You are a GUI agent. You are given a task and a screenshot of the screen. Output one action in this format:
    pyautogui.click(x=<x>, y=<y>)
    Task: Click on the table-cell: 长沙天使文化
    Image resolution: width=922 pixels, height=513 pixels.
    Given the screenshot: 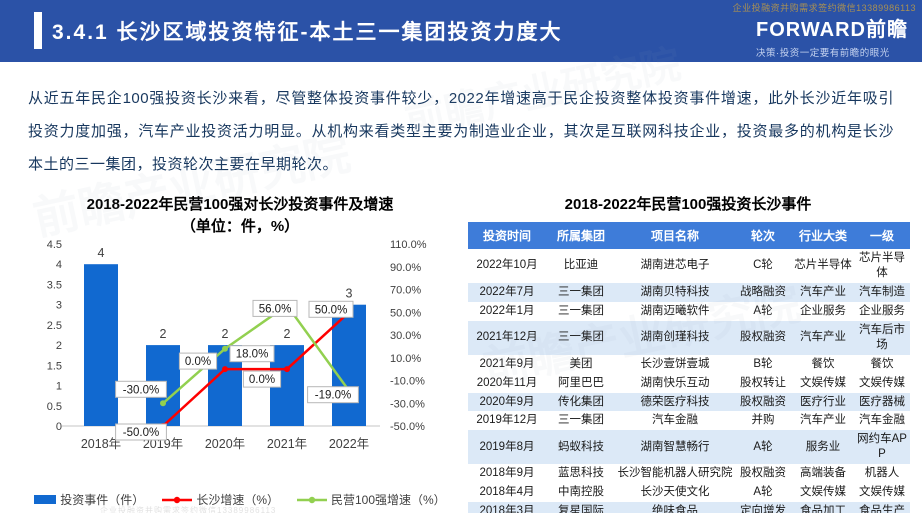 What is the action you would take?
    pyautogui.click(x=675, y=492)
    